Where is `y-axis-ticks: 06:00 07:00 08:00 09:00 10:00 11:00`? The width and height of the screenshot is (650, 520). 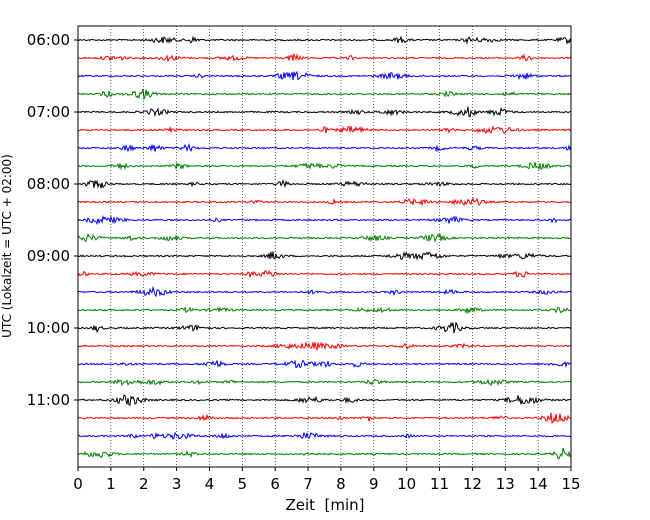
y-axis-ticks: 06:00 07:00 08:00 09:00 10:00 11:00 is located at coordinates (52, 220).